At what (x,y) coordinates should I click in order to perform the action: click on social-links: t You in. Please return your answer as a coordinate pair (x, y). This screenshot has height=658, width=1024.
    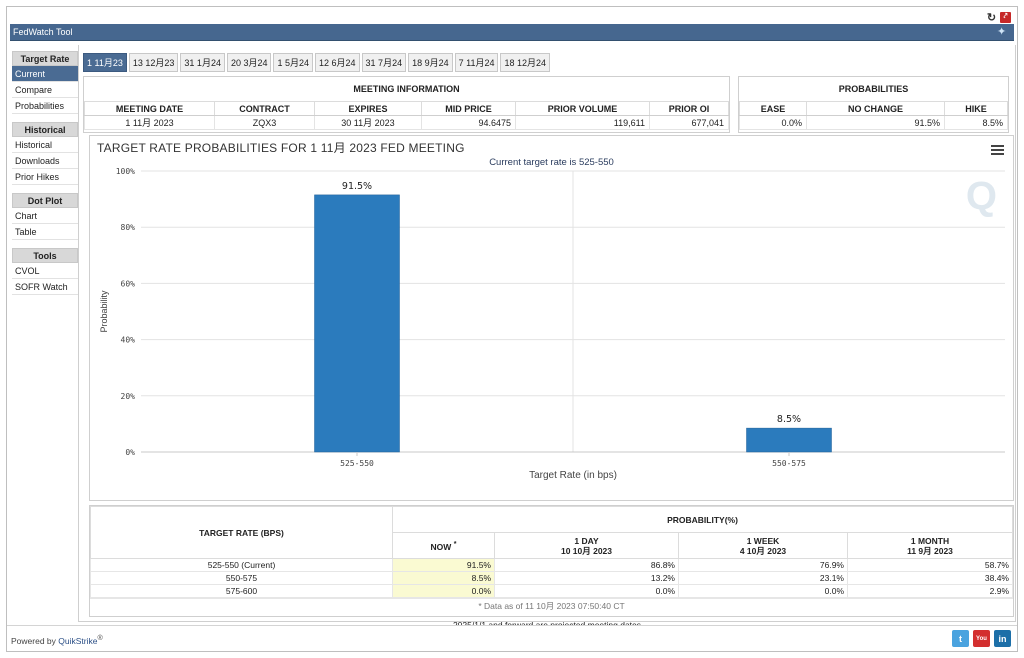
    Looking at the image, I should click on (981, 638).